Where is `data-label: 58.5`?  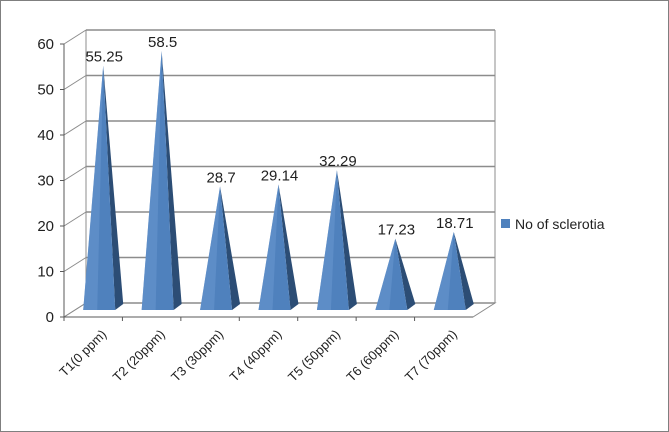 data-label: 58.5 is located at coordinates (162, 42).